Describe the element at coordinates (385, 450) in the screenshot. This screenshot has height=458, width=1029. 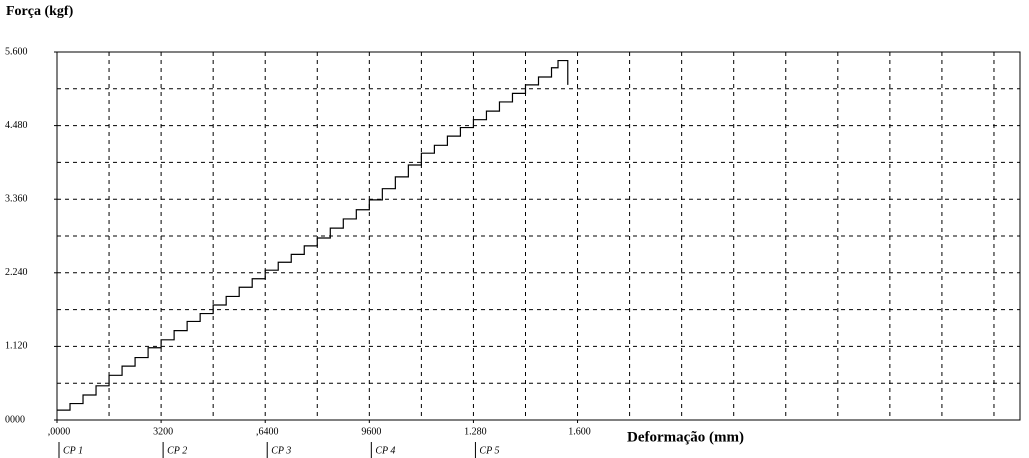
I see `specimen-label: CP 4` at that location.